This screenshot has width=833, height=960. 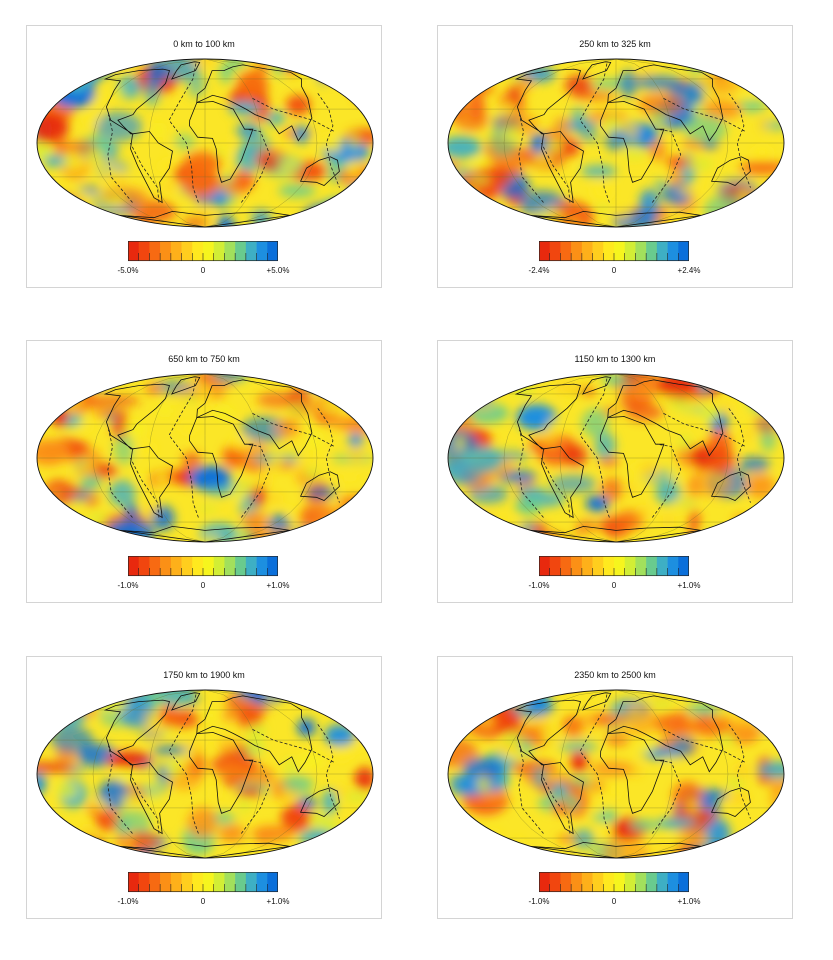 I want to click on panel-title: 2350 km to 2500 km, so click(x=615, y=675).